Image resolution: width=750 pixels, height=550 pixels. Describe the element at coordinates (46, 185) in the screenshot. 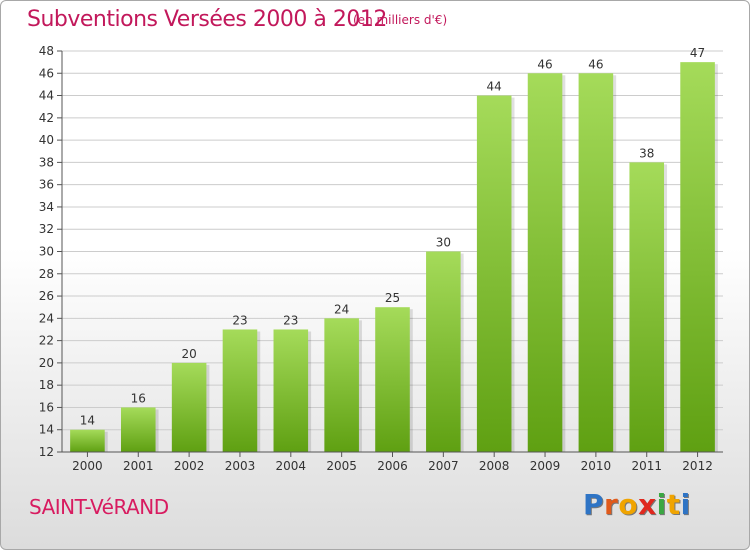

I see `y-tick-label: 36` at that location.